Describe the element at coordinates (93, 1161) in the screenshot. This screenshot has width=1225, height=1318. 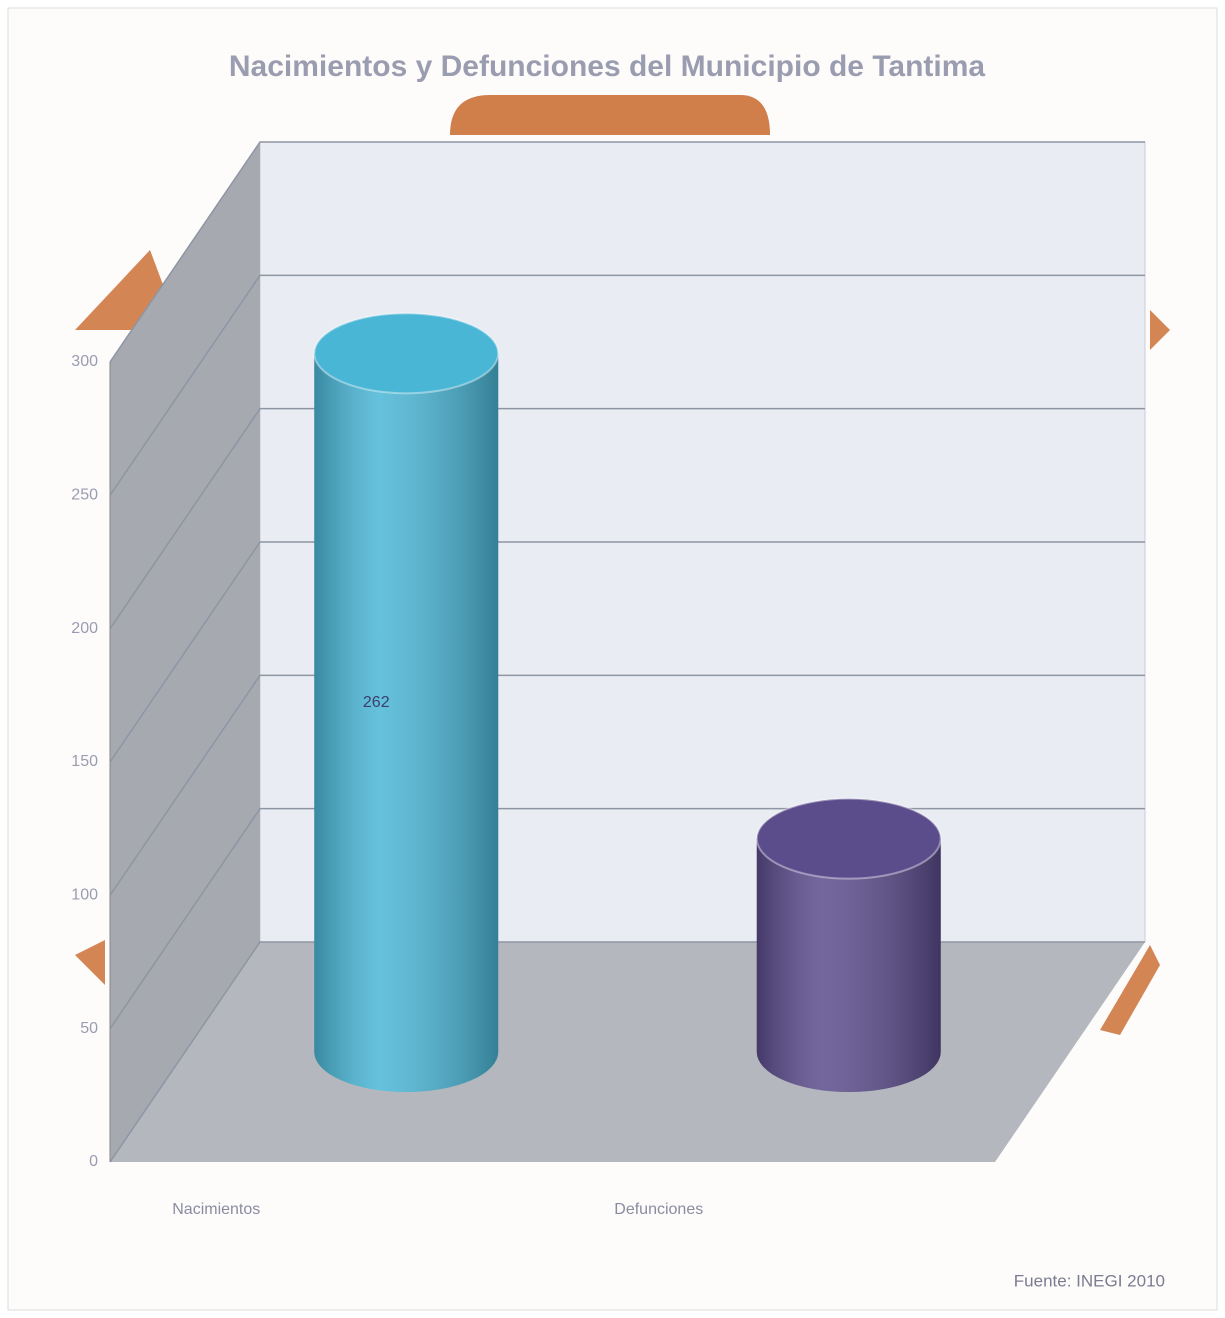
I see `y-tick-label: 0` at that location.